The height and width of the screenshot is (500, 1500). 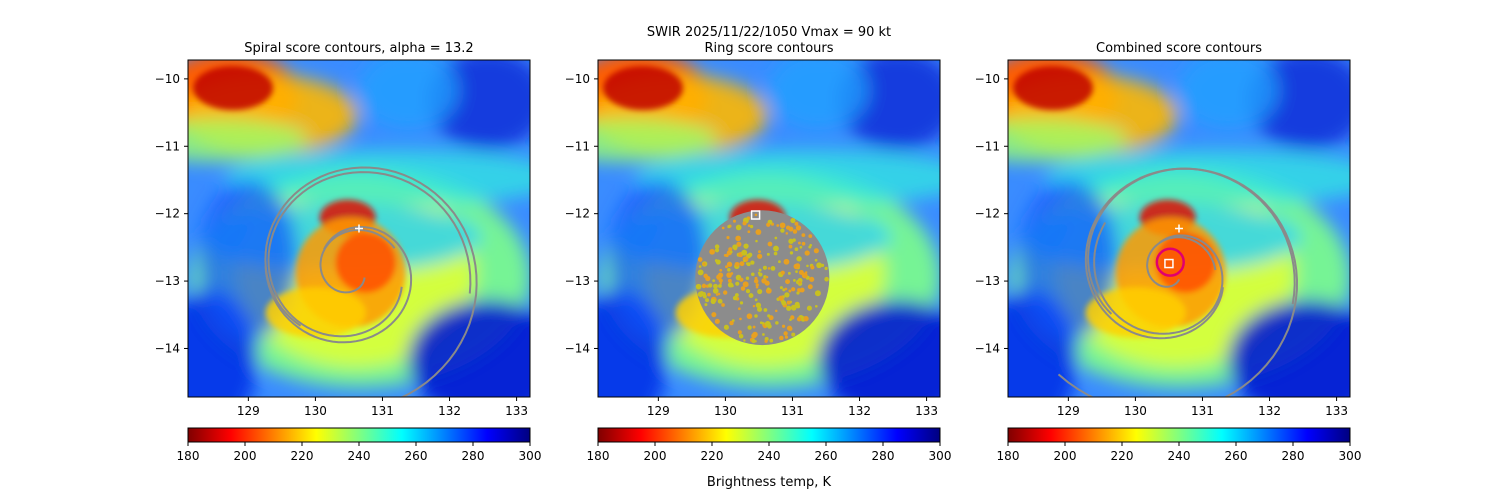 What do you see at coordinates (768, 48) in the screenshot?
I see `panel-title: Ring score contours` at bounding box center [768, 48].